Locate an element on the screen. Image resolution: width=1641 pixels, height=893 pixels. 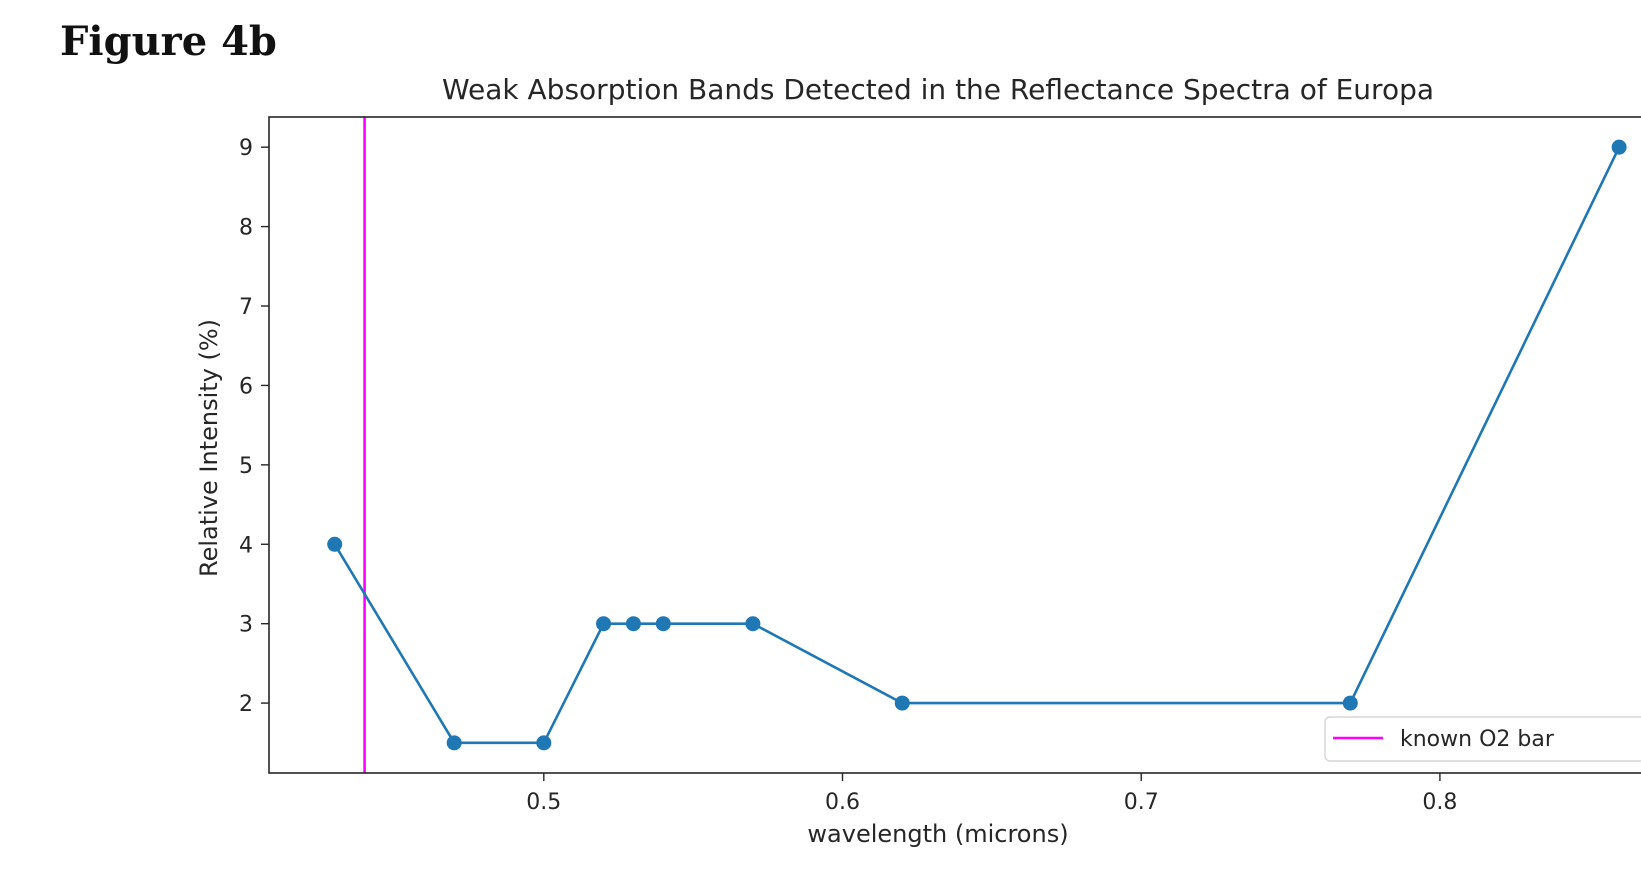
y-tick-label: 3 is located at coordinates (246, 625).